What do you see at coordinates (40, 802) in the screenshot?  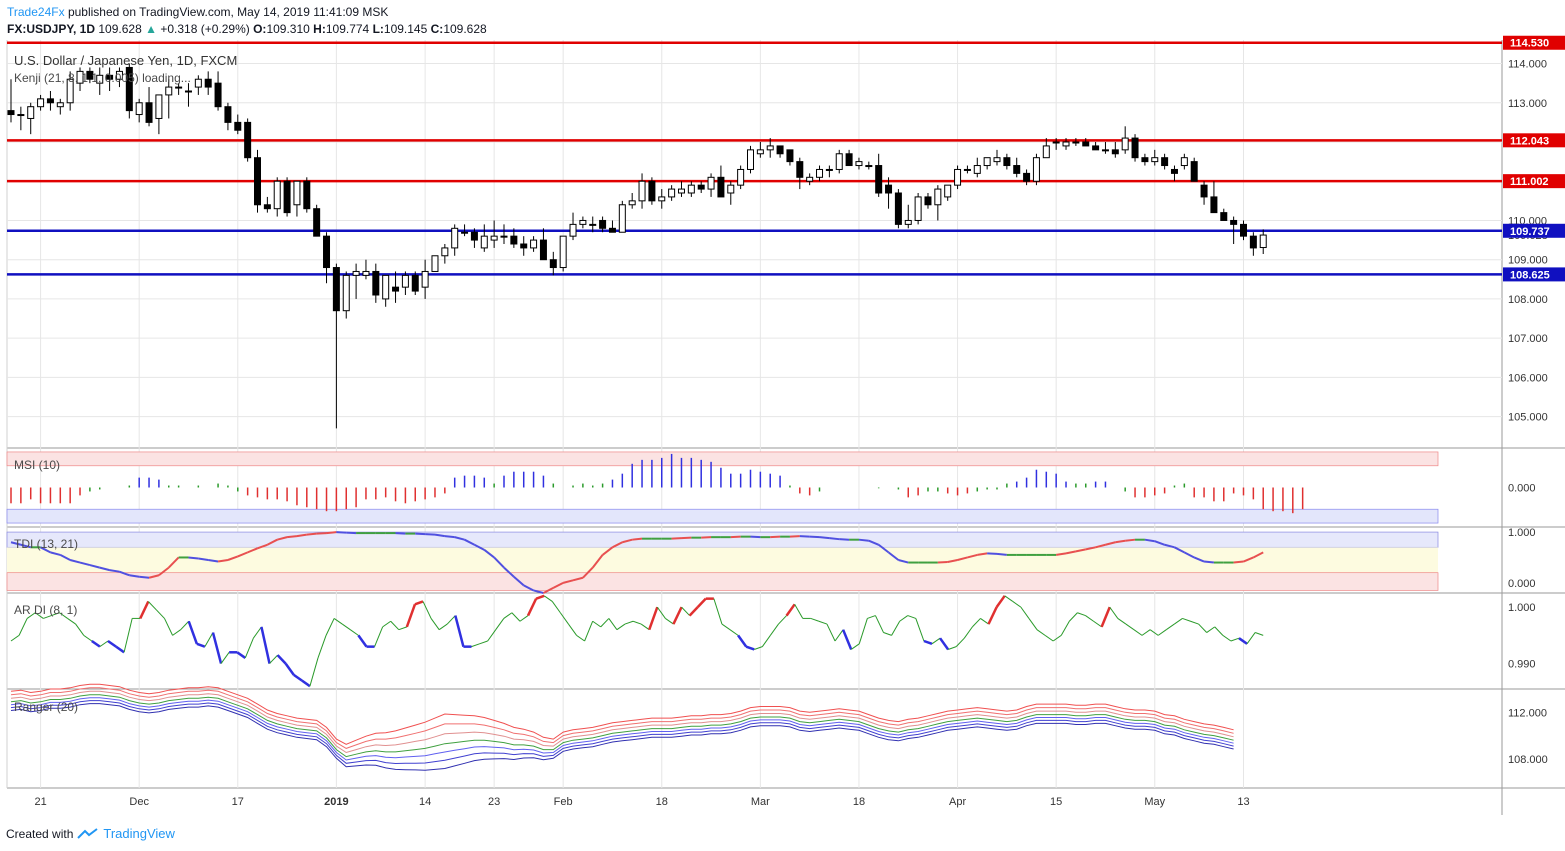 I see `time-axis-label: 21` at bounding box center [40, 802].